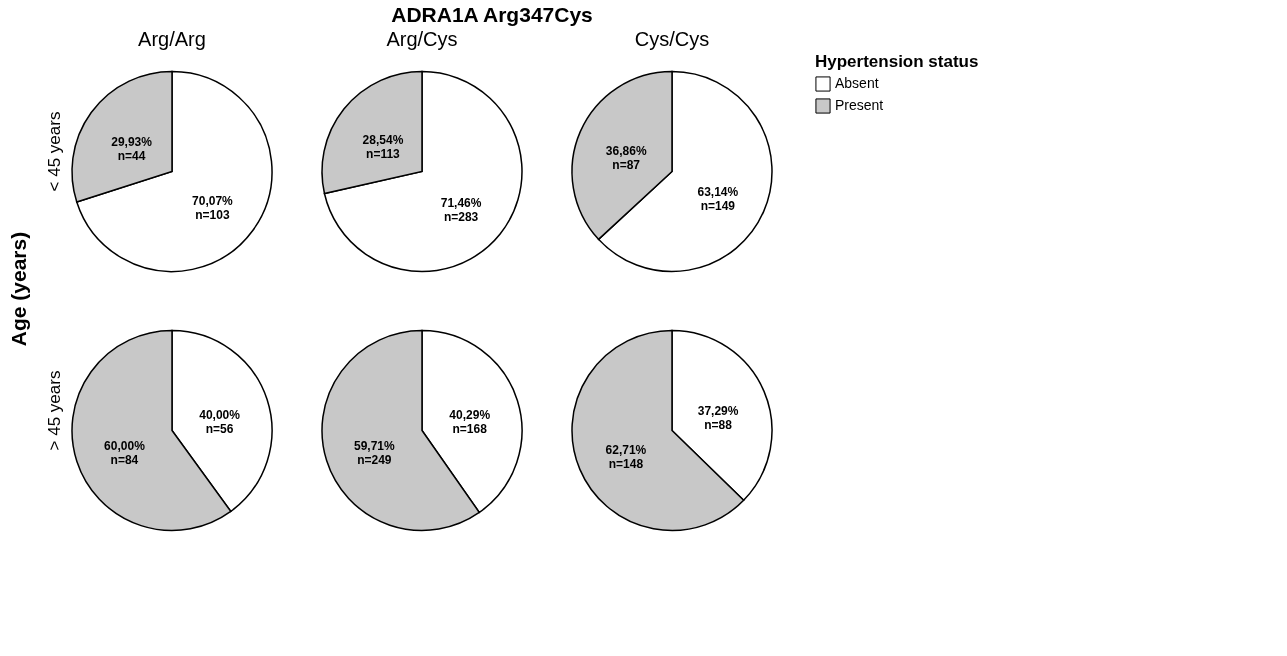 The height and width of the screenshot is (656, 1287). What do you see at coordinates (626, 456) in the screenshot?
I see `data-label: 62,71% n=148` at bounding box center [626, 456].